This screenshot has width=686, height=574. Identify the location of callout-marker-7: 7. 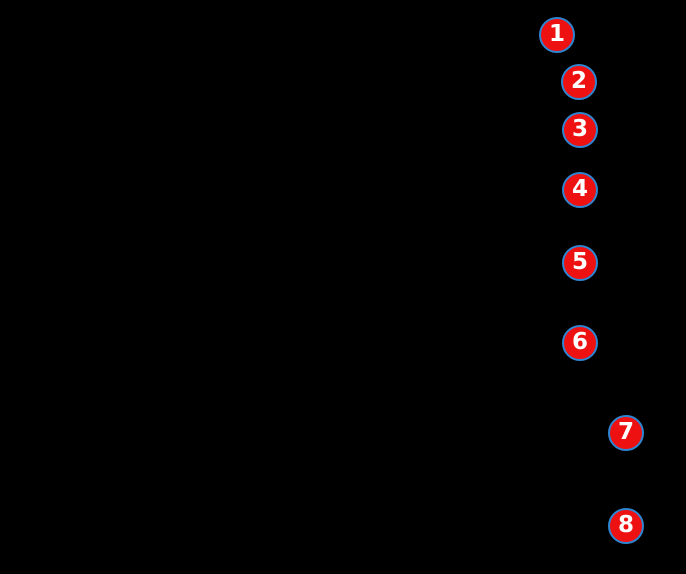
(626, 433).